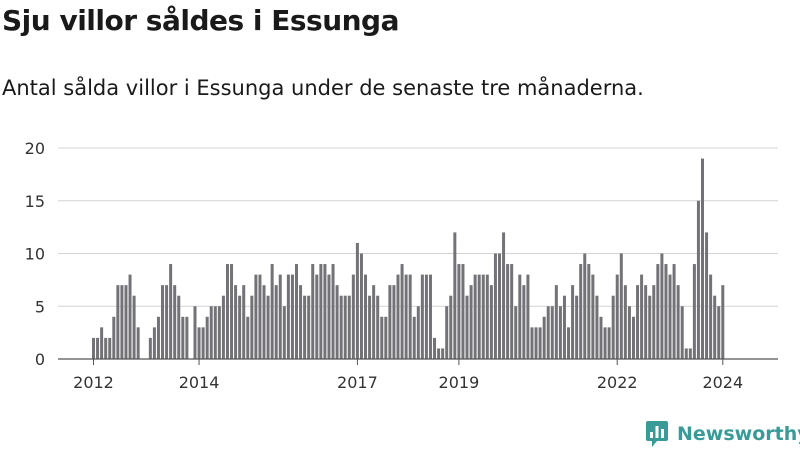  What do you see at coordinates (747, 2) in the screenshot?
I see `highlight-value-label: 7` at bounding box center [747, 2].